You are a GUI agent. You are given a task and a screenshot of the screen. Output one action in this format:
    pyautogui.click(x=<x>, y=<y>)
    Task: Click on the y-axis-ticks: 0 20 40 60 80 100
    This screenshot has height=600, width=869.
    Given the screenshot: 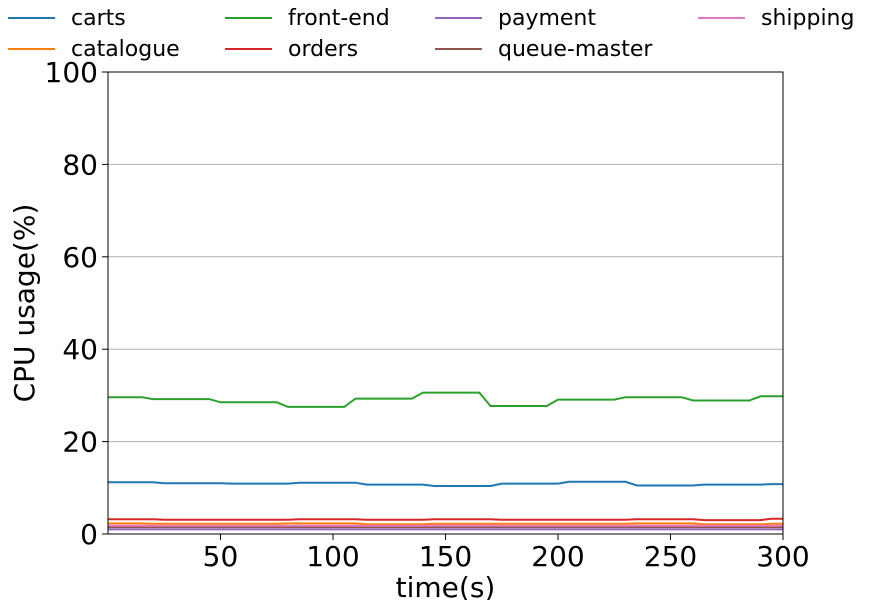 What is the action you would take?
    pyautogui.click(x=76, y=303)
    